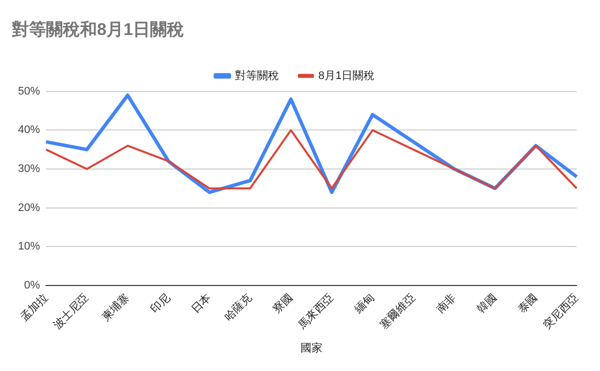 The width and height of the screenshot is (600, 371). Describe the element at coordinates (29, 130) in the screenshot. I see `y-tick-label: 40%` at that location.